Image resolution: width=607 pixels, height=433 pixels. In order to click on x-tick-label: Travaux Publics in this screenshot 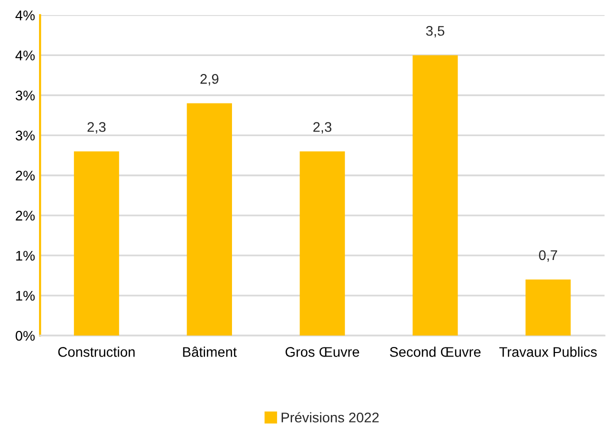, I will do `click(548, 351)`.